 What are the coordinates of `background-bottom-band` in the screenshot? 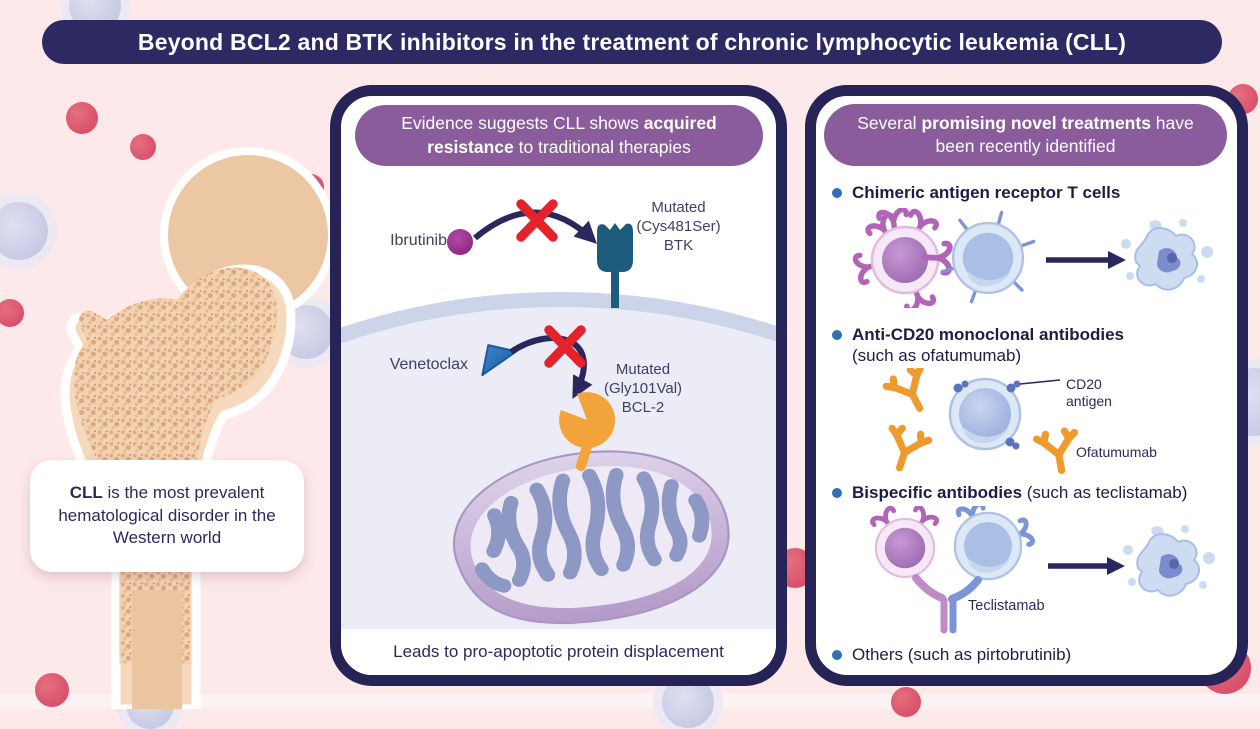 It's located at (630, 701).